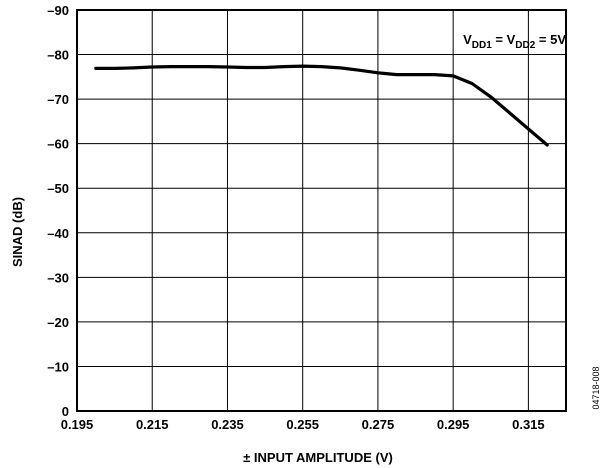 The height and width of the screenshot is (468, 610). What do you see at coordinates (58, 55) in the screenshot?
I see `y-tick-label: –80` at bounding box center [58, 55].